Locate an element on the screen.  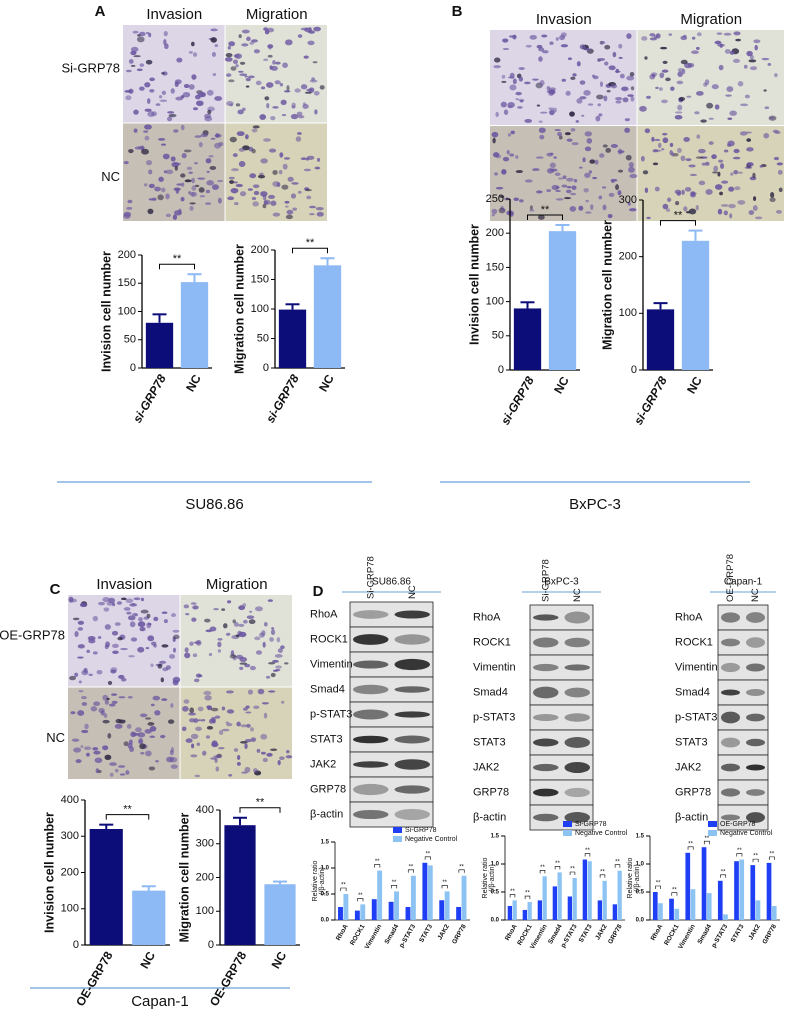
x-tick-label: OE-GRP78 is located at coordinates (94, 979).